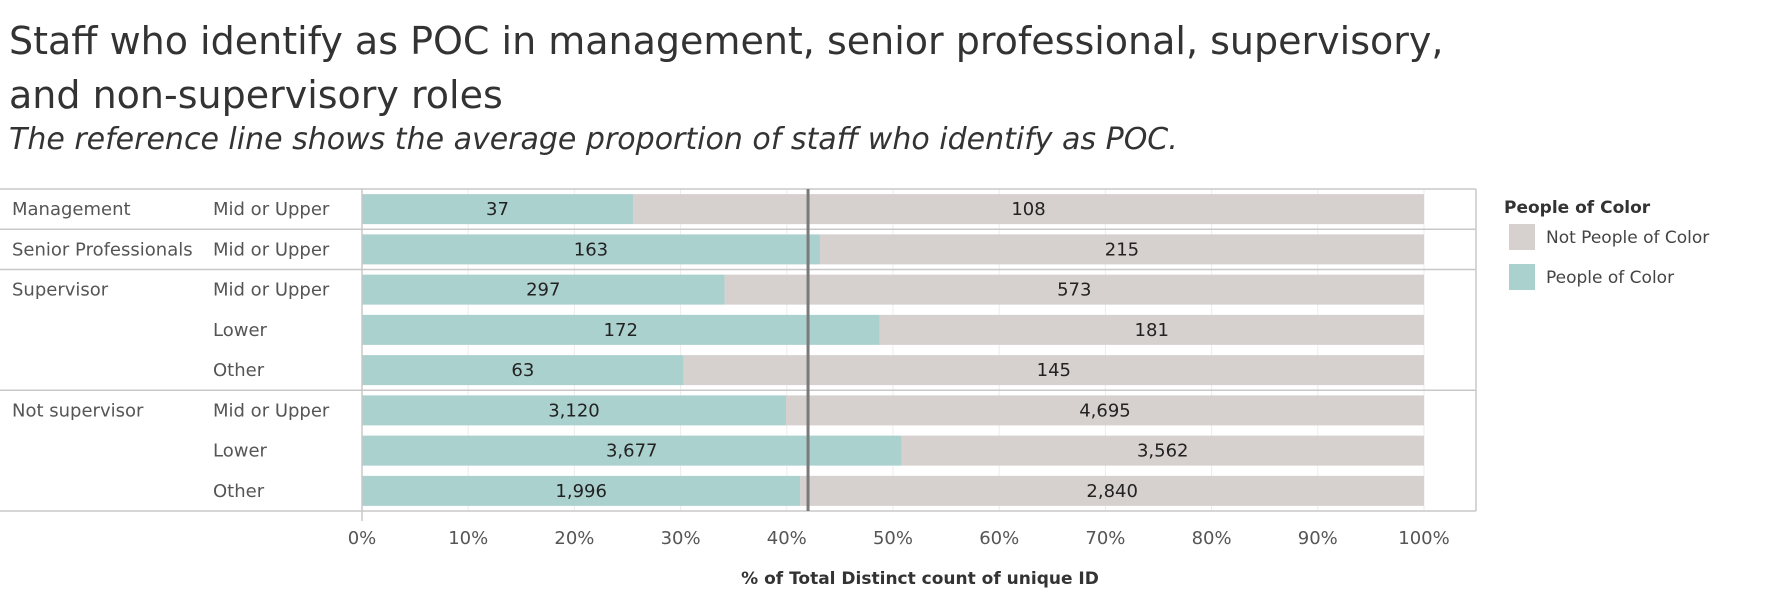 This screenshot has width=1774, height=604. I want to click on data-label-poc: 63, so click(522, 370).